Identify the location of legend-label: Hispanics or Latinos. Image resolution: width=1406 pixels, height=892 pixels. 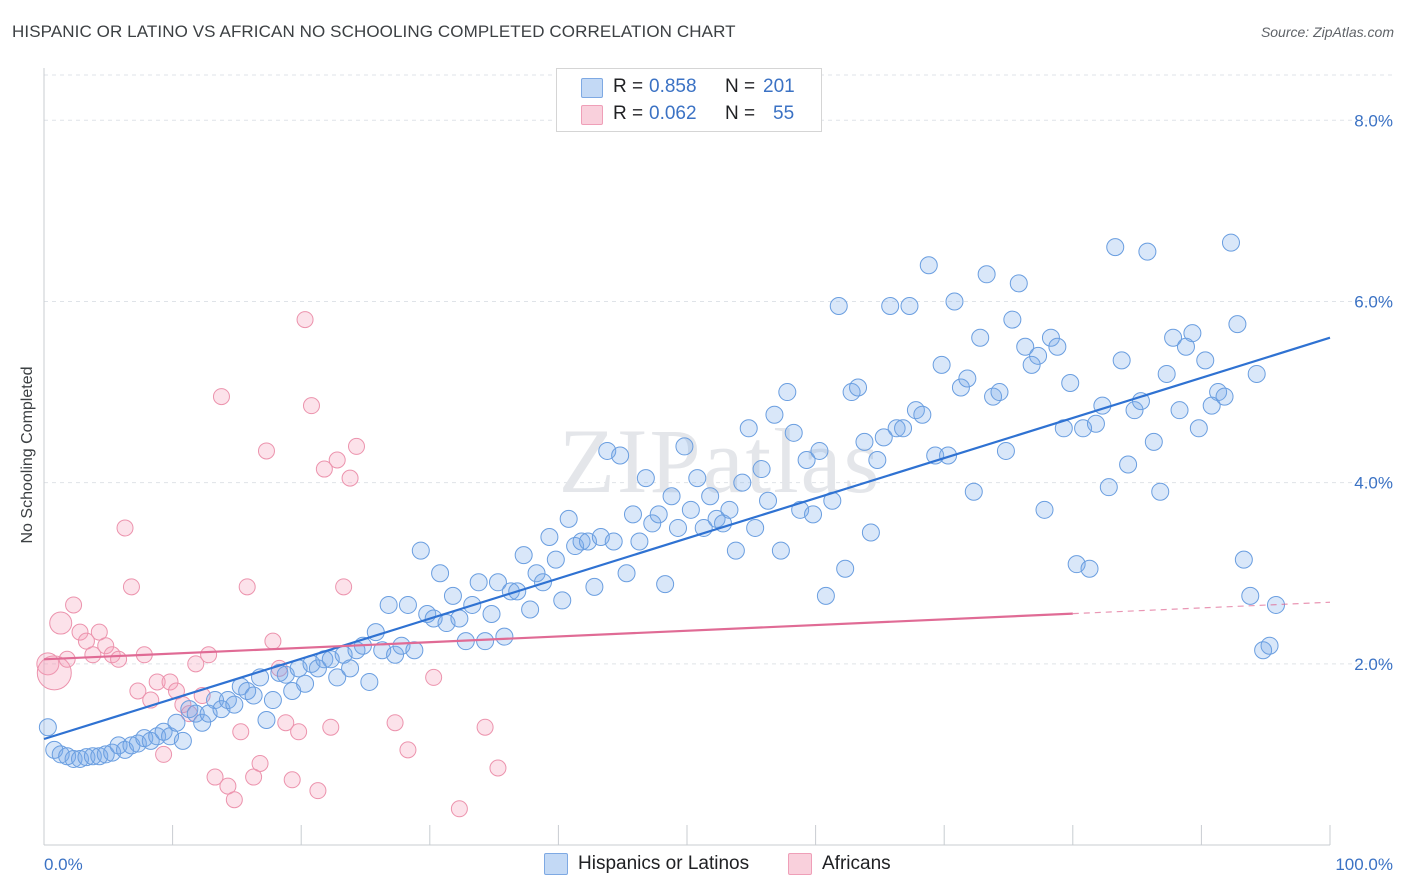
(664, 863).